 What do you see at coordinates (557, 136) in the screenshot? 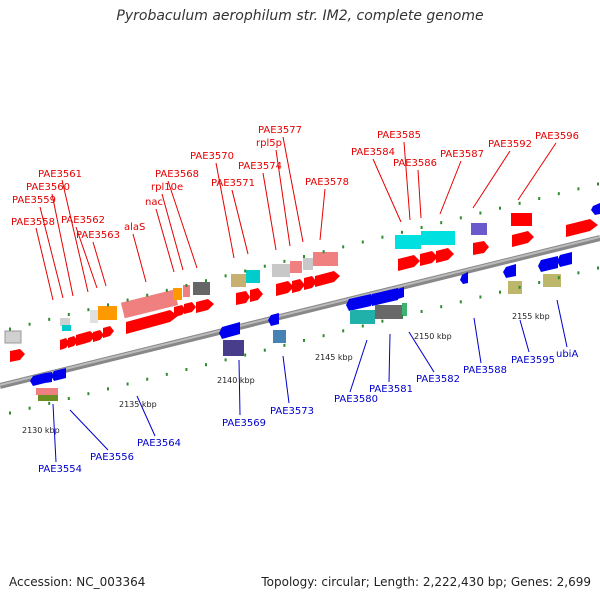
I see `gene-label-forward: PAE3596` at bounding box center [557, 136].